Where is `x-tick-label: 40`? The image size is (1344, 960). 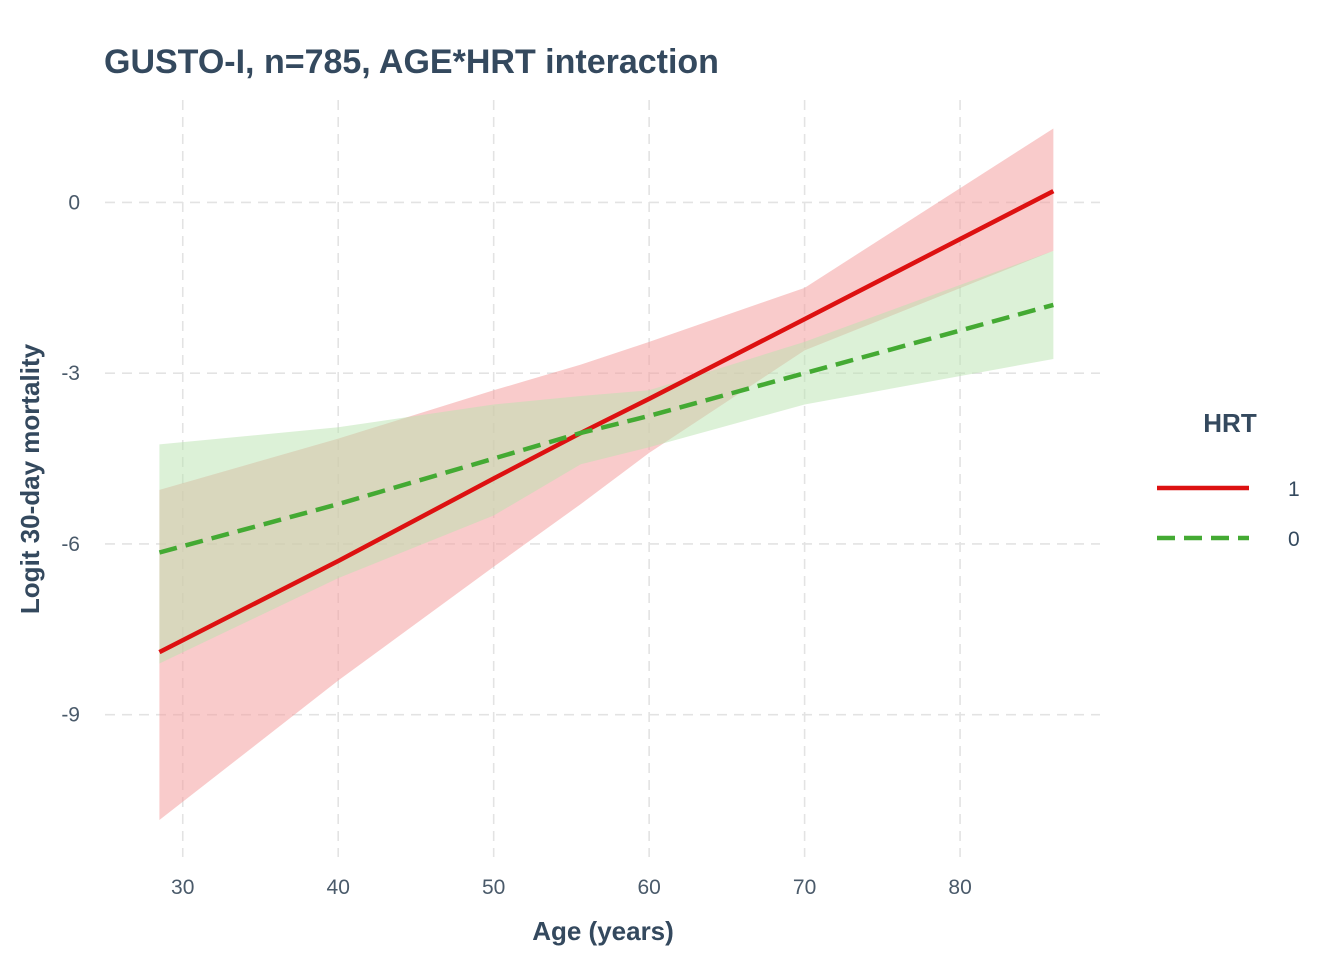 x-tick-label: 40 is located at coordinates (338, 887).